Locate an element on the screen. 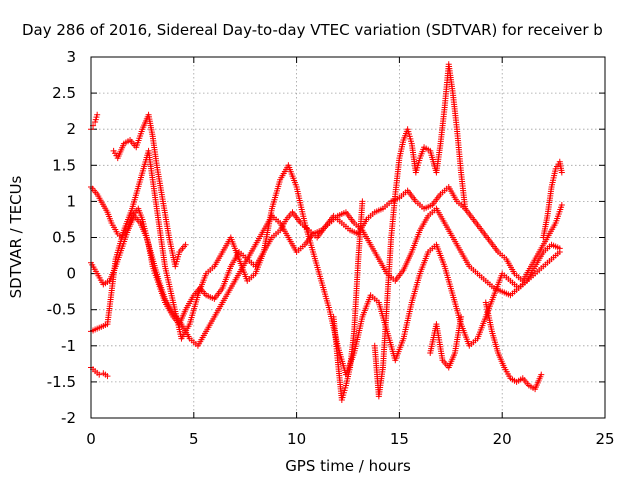 This screenshot has width=640, height=480. y-tick-label: 2 is located at coordinates (71, 129).